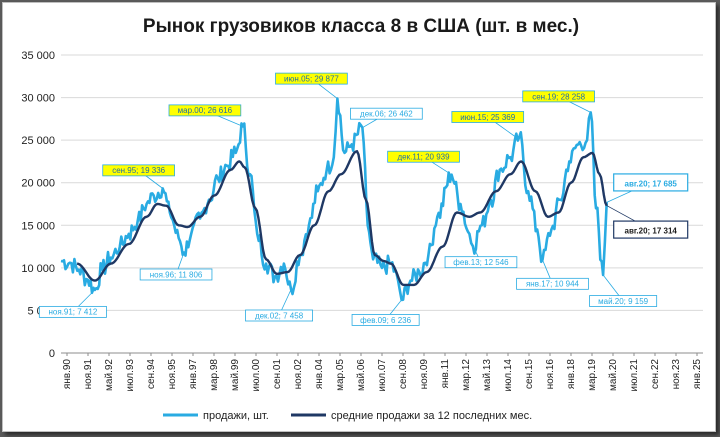  Describe the element at coordinates (214, 375) in the screenshot. I see `x-tick-label: мар.98` at that location.